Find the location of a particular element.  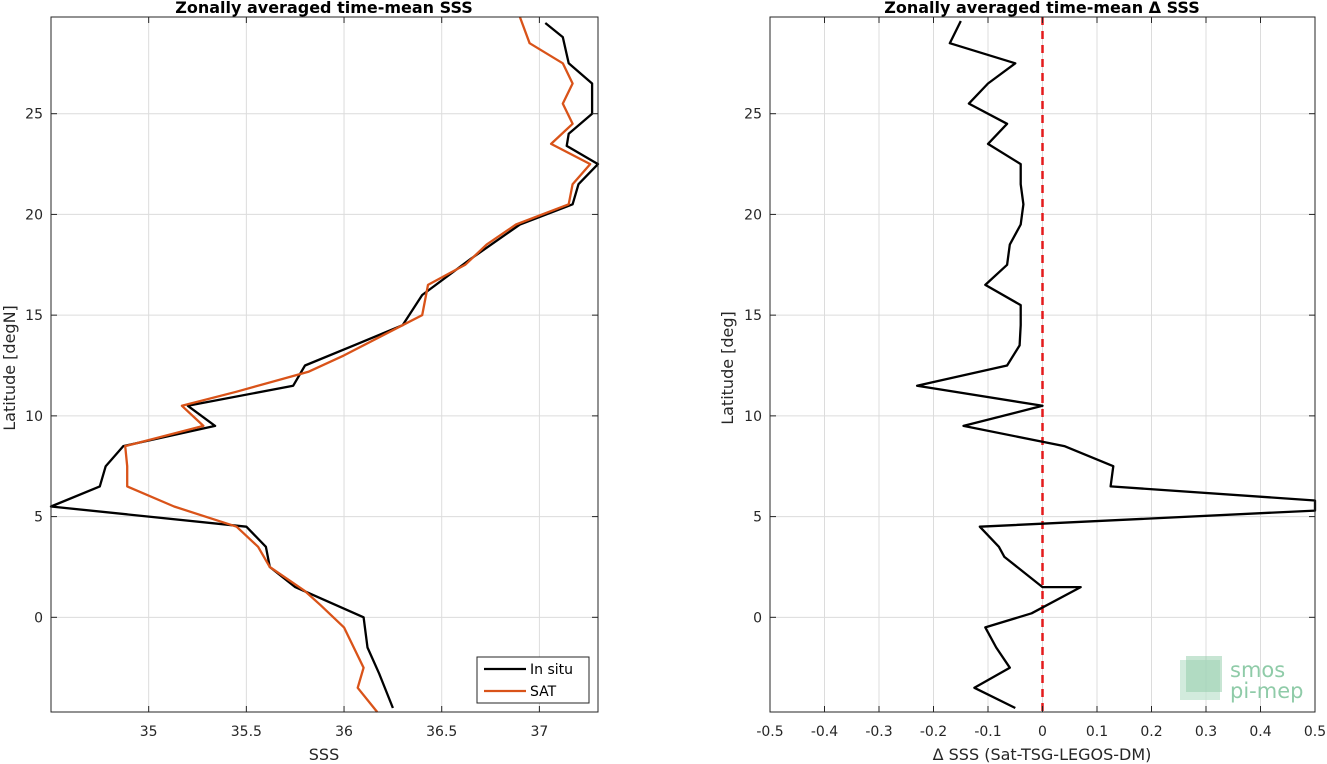

x-tick-label: 36 is located at coordinates (344, 732).